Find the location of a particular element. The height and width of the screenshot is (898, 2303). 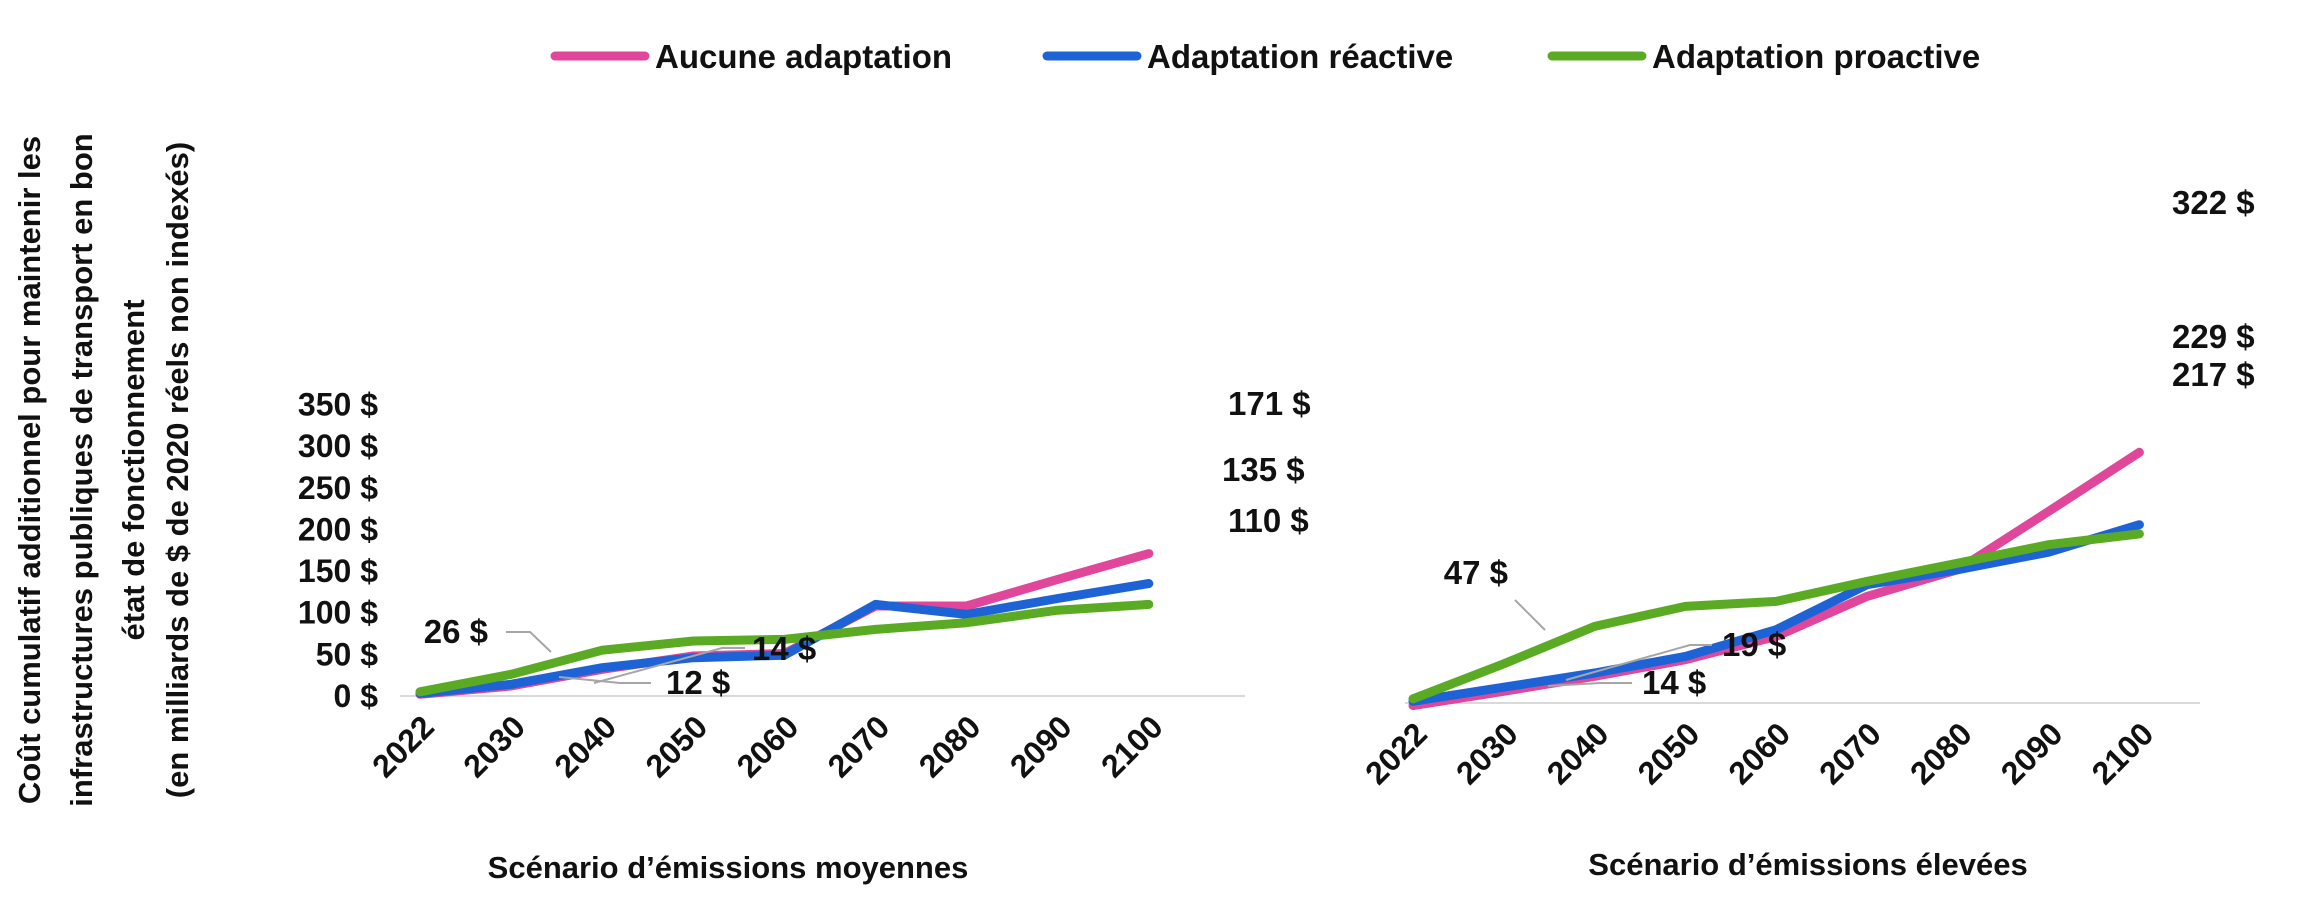

data-label: 12 $ is located at coordinates (698, 682).